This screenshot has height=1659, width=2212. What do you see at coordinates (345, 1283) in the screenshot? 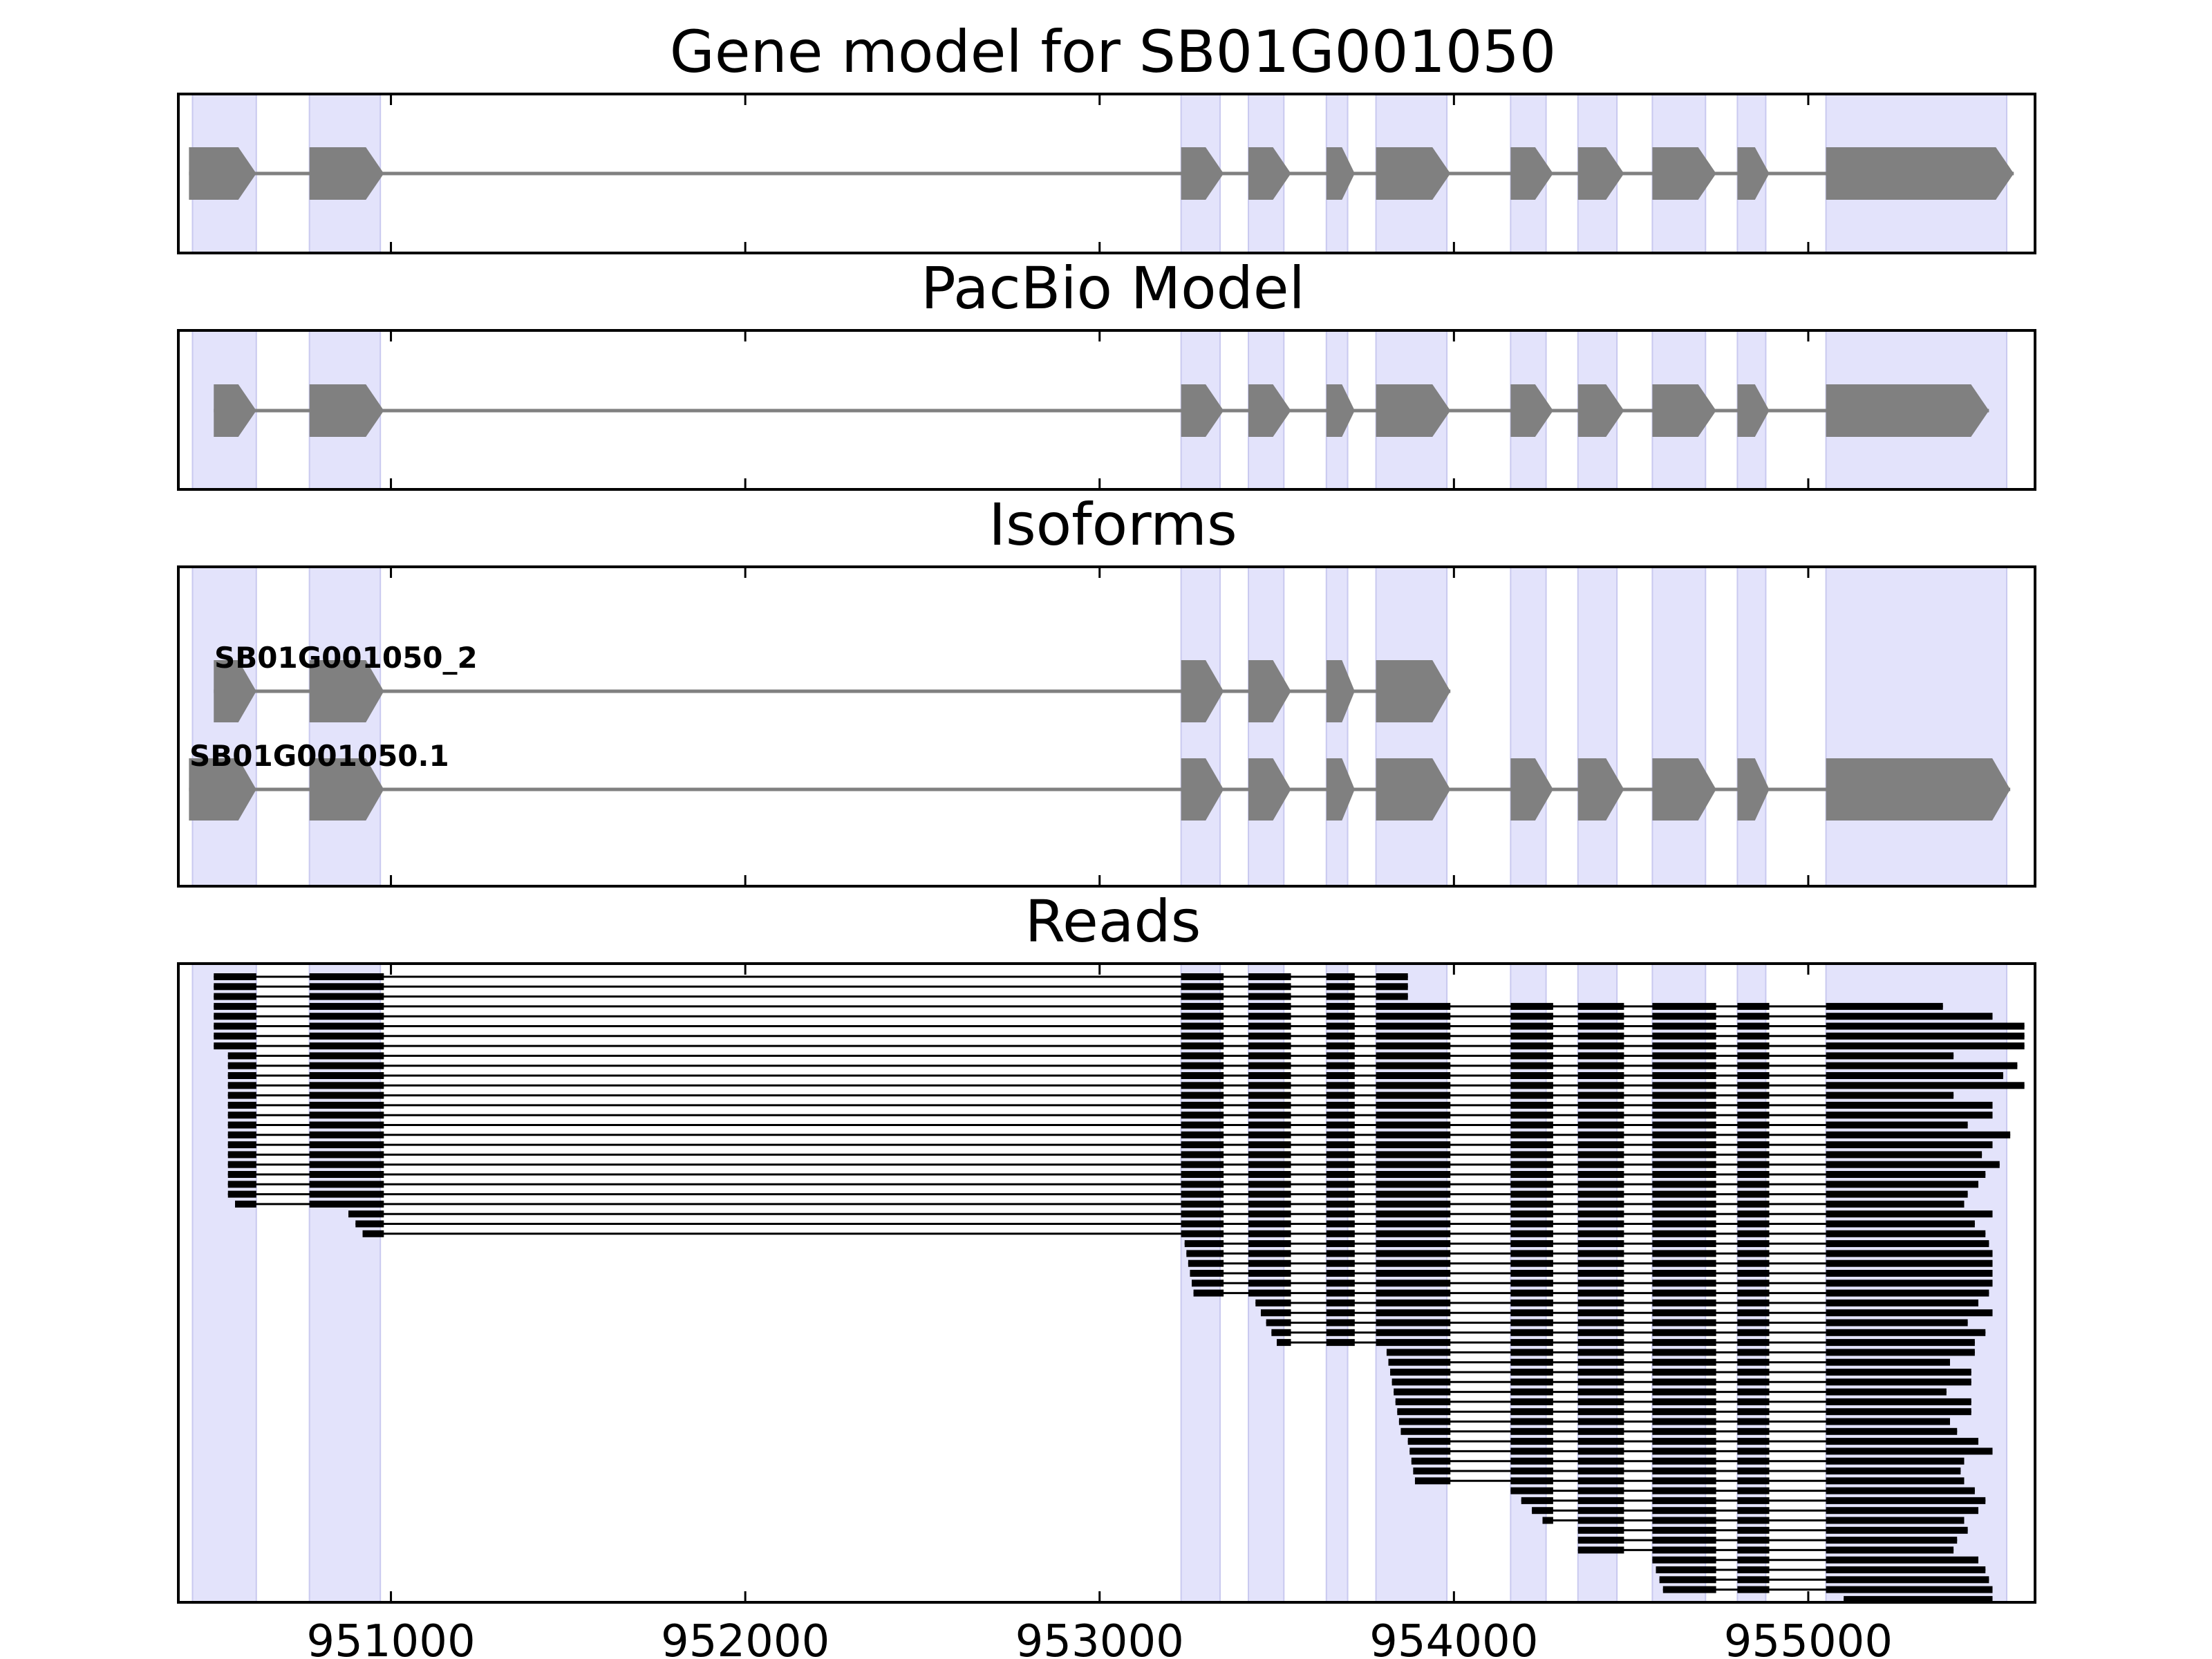
I see `exon-region-band` at bounding box center [345, 1283].